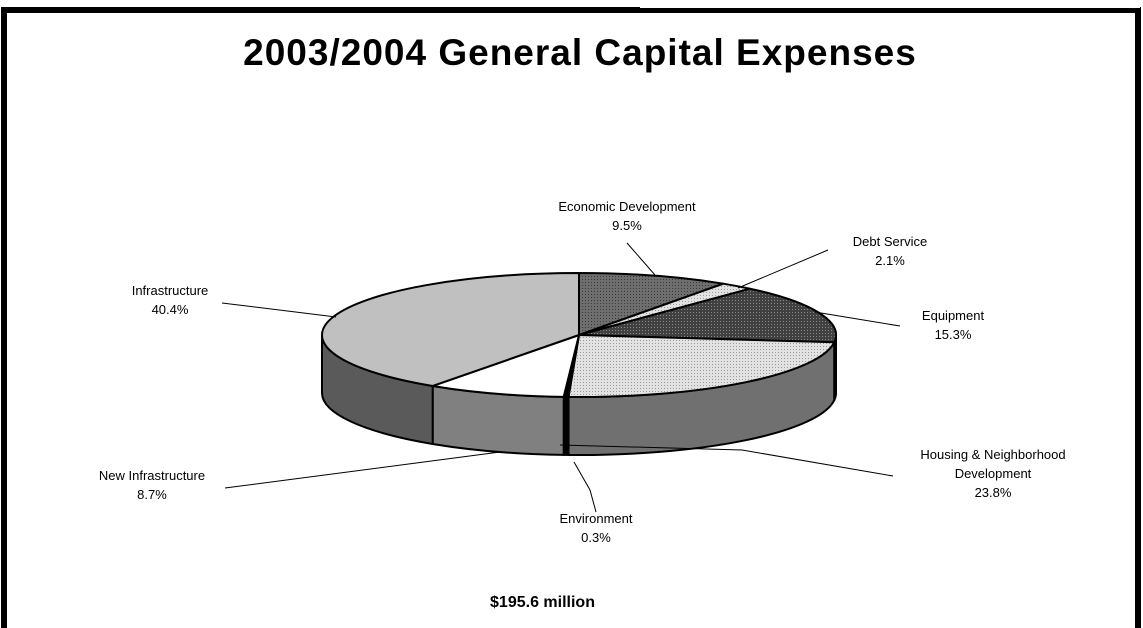  Describe the element at coordinates (726, 460) in the screenshot. I see `leader-line-housing-neighborhood-development` at that location.